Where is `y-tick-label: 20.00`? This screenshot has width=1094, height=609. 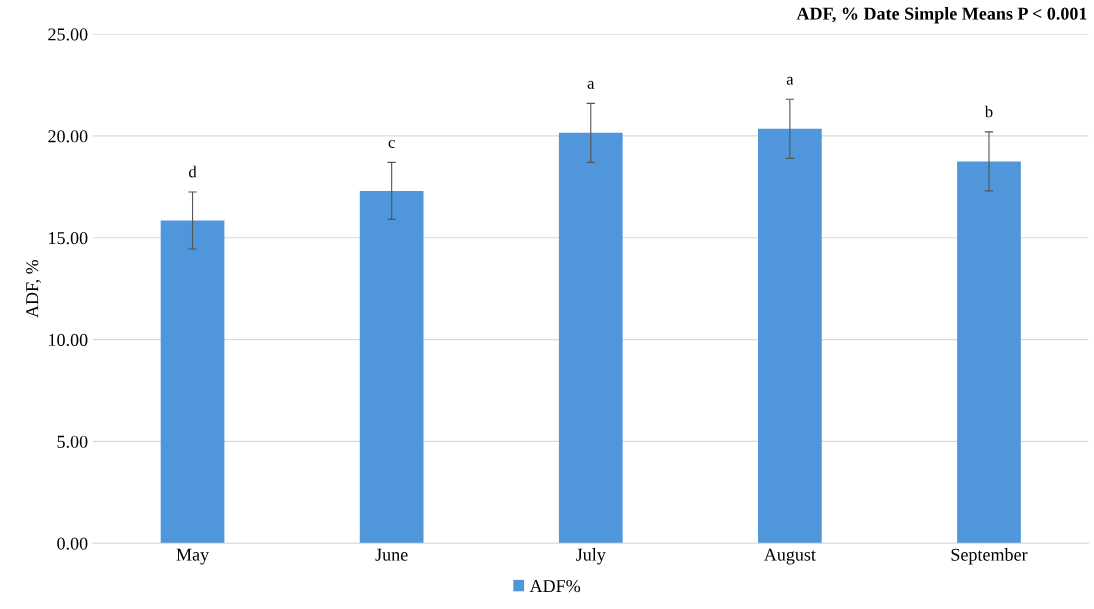
y-tick-label: 20.00 is located at coordinates (68, 136).